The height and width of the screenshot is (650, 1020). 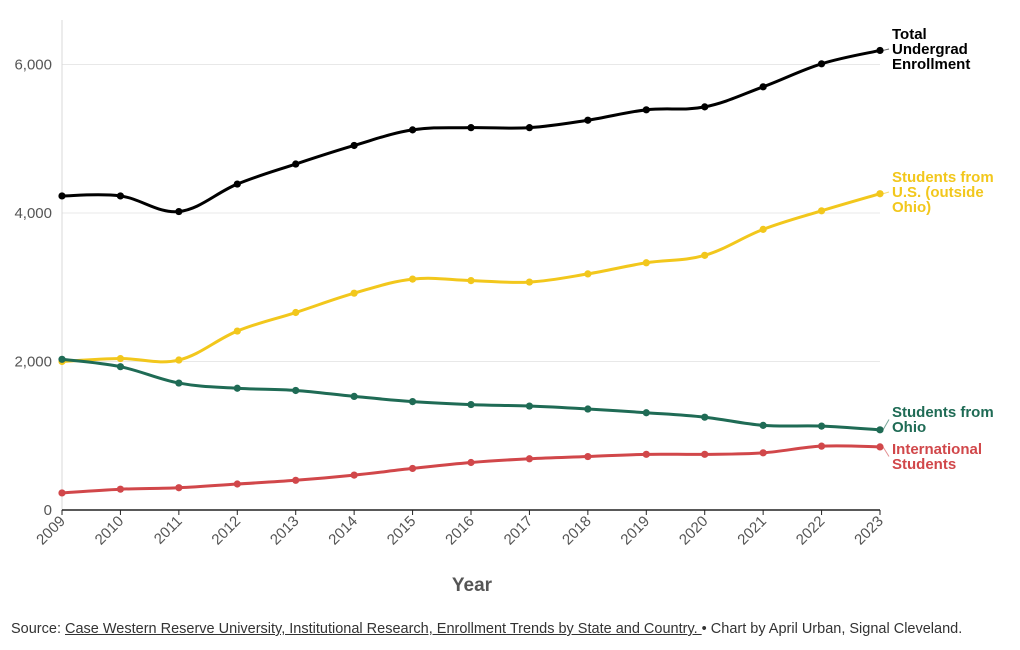 I want to click on source-prefix: Source:, so click(x=38, y=629).